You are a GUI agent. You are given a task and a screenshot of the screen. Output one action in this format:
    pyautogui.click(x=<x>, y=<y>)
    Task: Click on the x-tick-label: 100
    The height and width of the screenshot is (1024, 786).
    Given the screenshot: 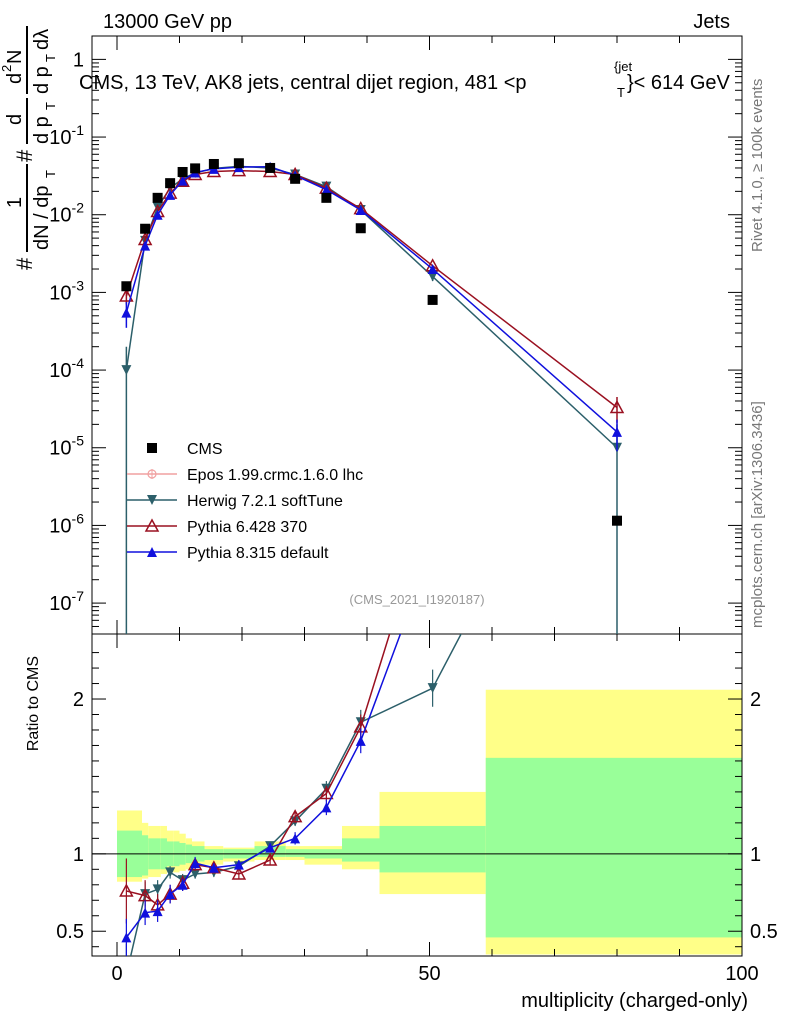 What is the action you would take?
    pyautogui.click(x=741, y=974)
    